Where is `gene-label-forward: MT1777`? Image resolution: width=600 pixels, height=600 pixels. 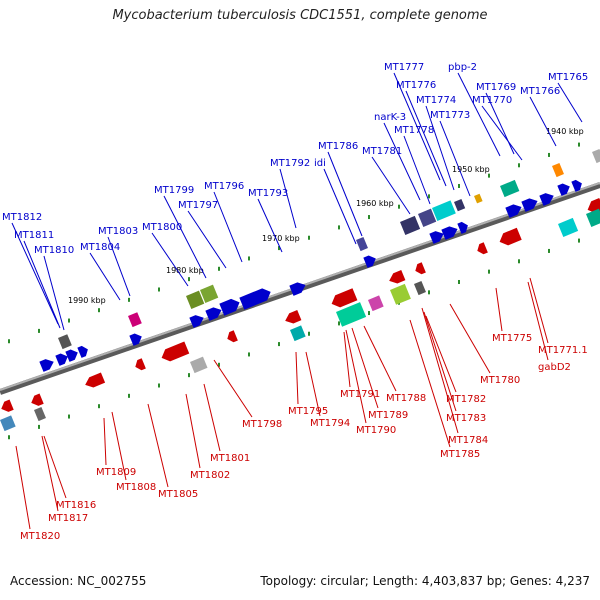
gene-label-forward: MT1777 is located at coordinates (404, 67).